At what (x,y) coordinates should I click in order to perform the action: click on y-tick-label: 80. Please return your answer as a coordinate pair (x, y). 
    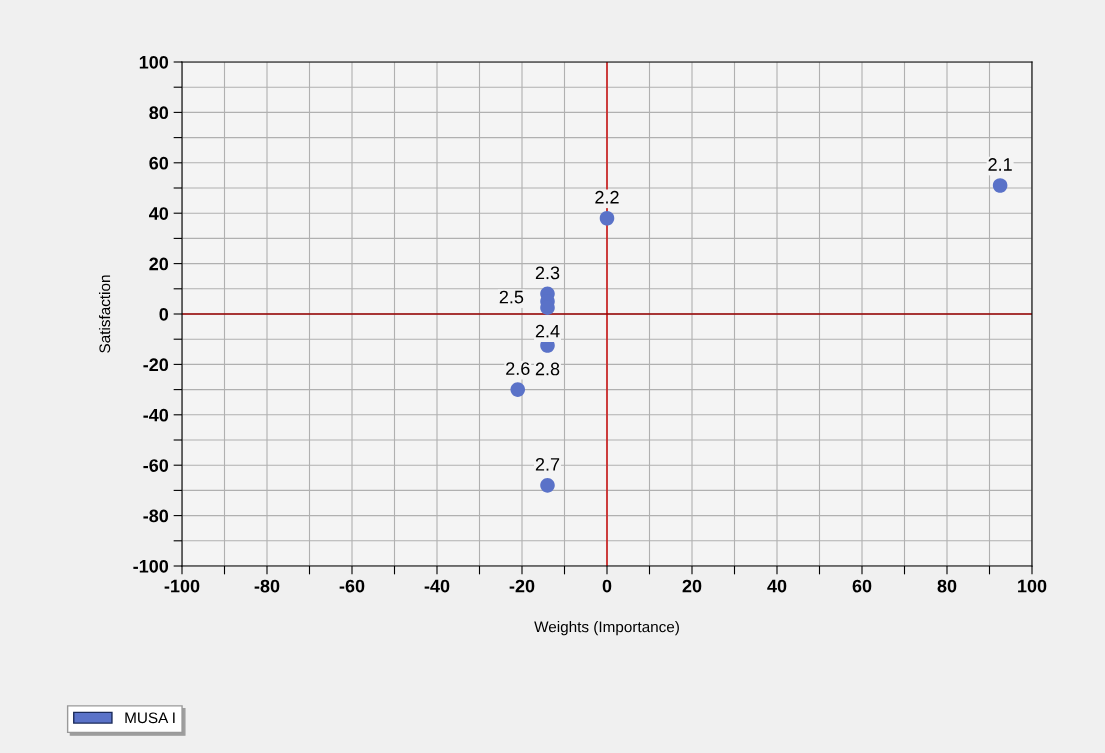
    Looking at the image, I should click on (159, 113).